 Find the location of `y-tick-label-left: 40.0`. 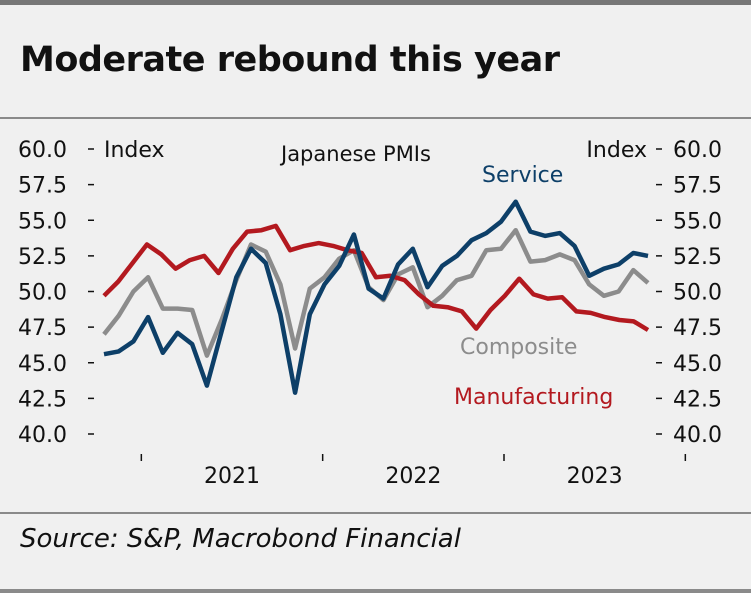

y-tick-label-left: 40.0 is located at coordinates (42, 435).